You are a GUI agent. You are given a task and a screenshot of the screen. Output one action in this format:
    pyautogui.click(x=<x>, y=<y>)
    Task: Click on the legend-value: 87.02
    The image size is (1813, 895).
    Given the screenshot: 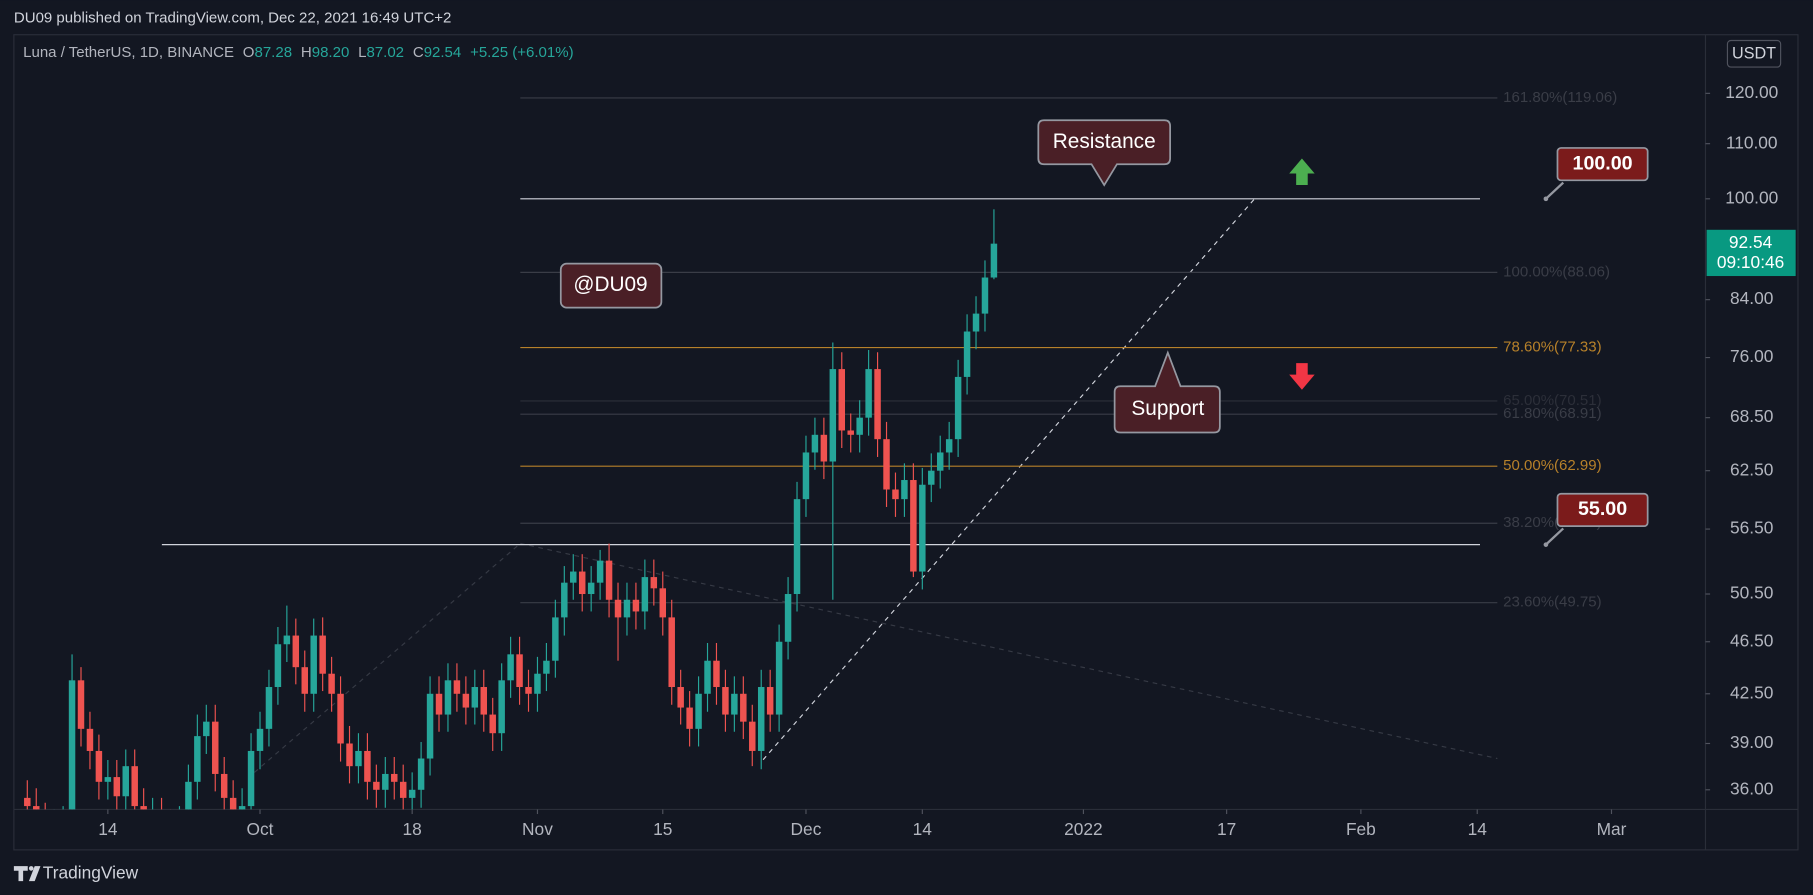 What is the action you would take?
    pyautogui.click(x=385, y=52)
    